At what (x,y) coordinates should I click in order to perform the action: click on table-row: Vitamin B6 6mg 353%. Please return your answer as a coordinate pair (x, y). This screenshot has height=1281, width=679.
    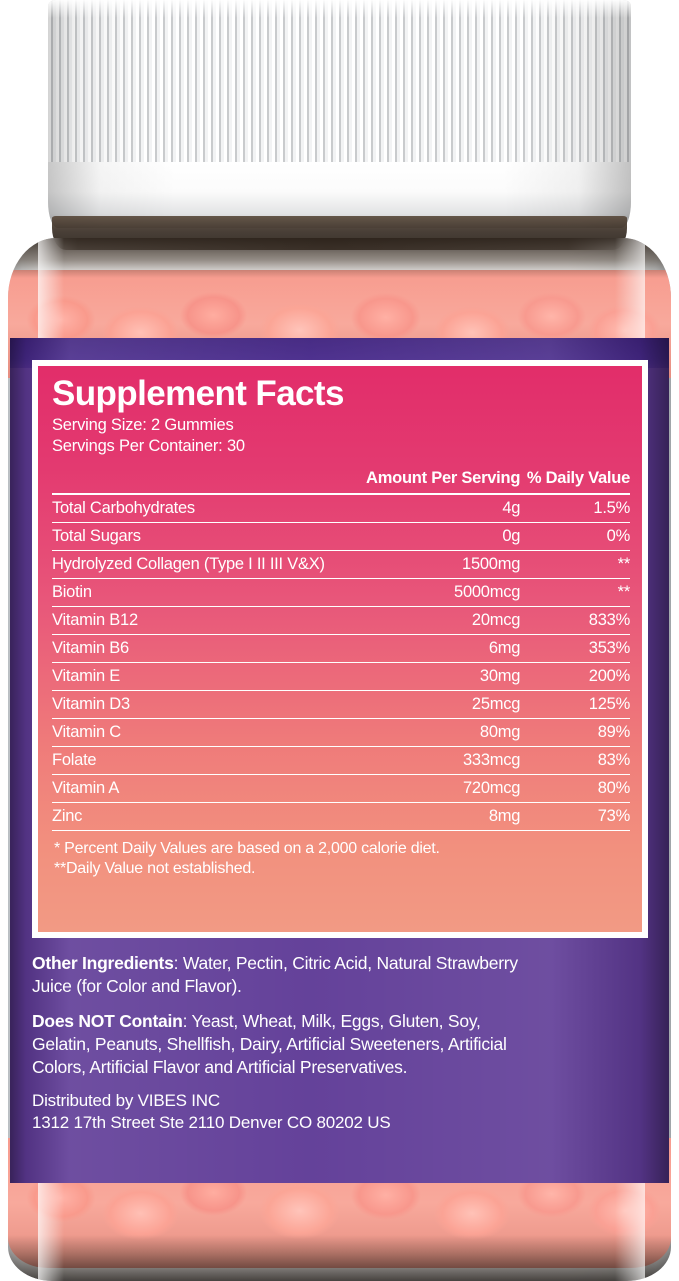
    Looking at the image, I should click on (341, 648).